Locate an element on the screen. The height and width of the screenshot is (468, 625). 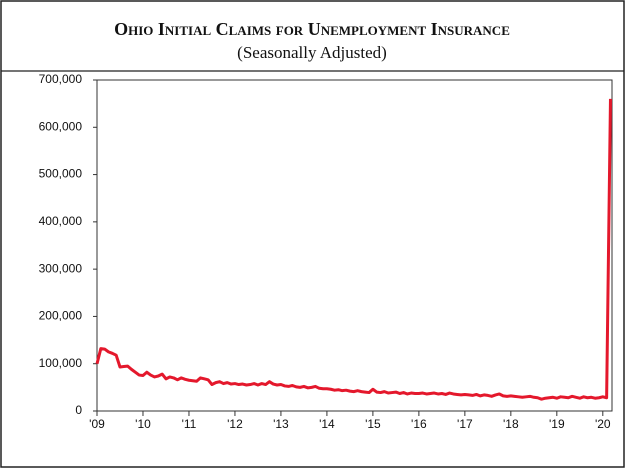
x-tick-label: '18 is located at coordinates (511, 424).